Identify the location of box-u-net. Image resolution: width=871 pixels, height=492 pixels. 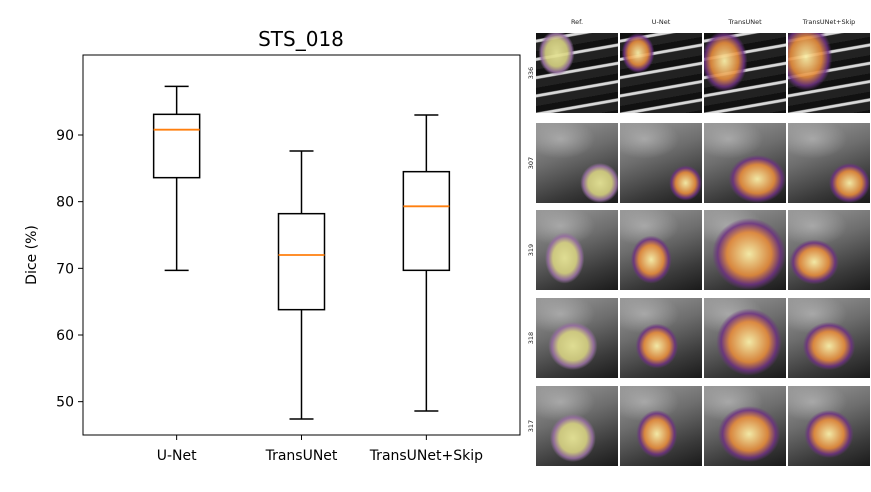
(176, 178).